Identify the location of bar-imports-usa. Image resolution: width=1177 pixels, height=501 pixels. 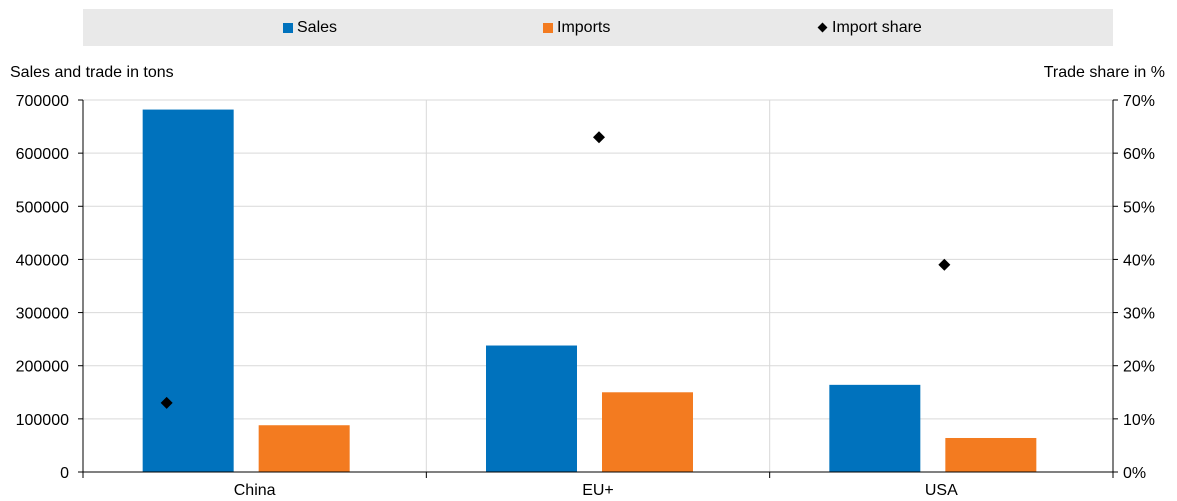
(991, 454).